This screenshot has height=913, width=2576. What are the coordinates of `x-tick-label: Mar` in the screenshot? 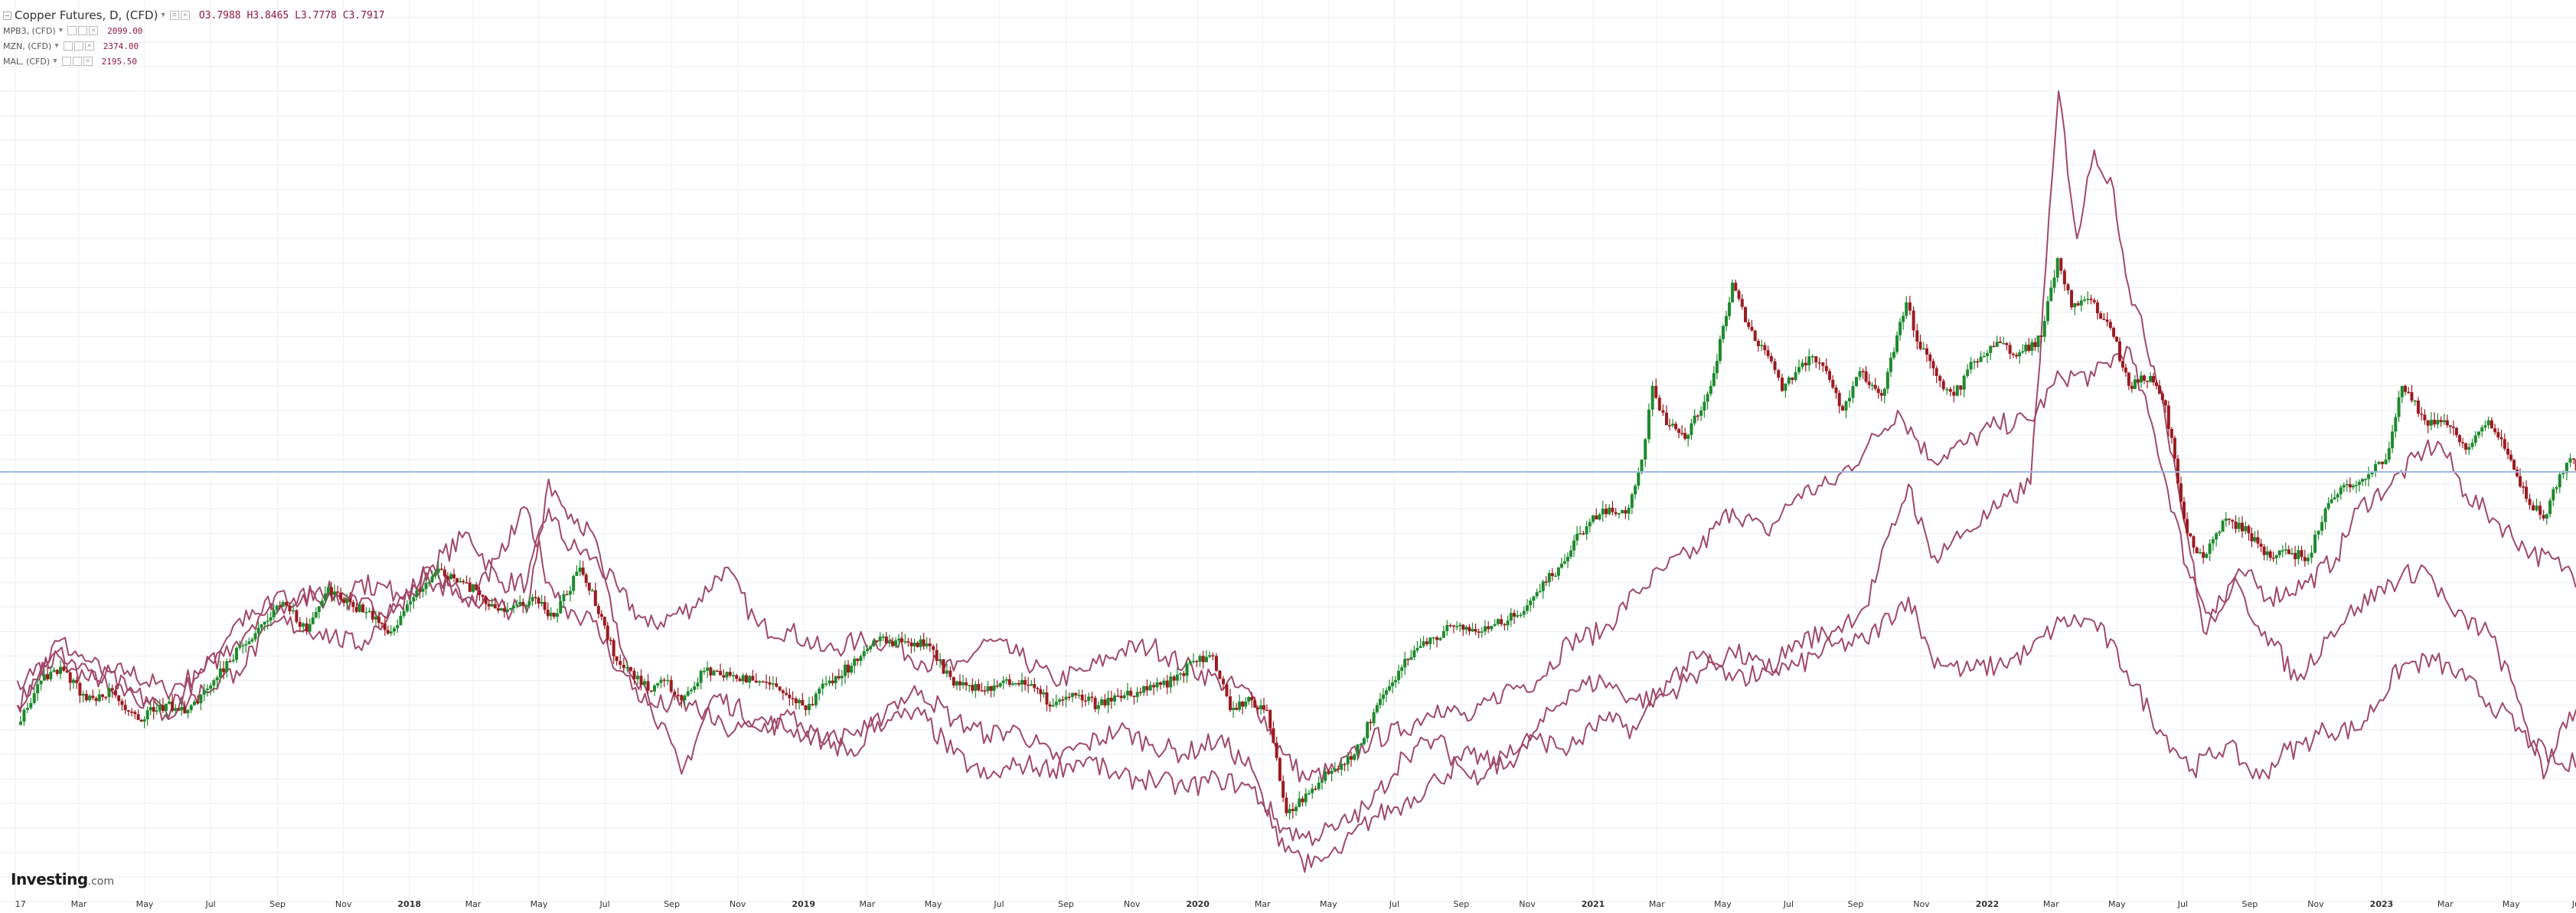 It's located at (2445, 904).